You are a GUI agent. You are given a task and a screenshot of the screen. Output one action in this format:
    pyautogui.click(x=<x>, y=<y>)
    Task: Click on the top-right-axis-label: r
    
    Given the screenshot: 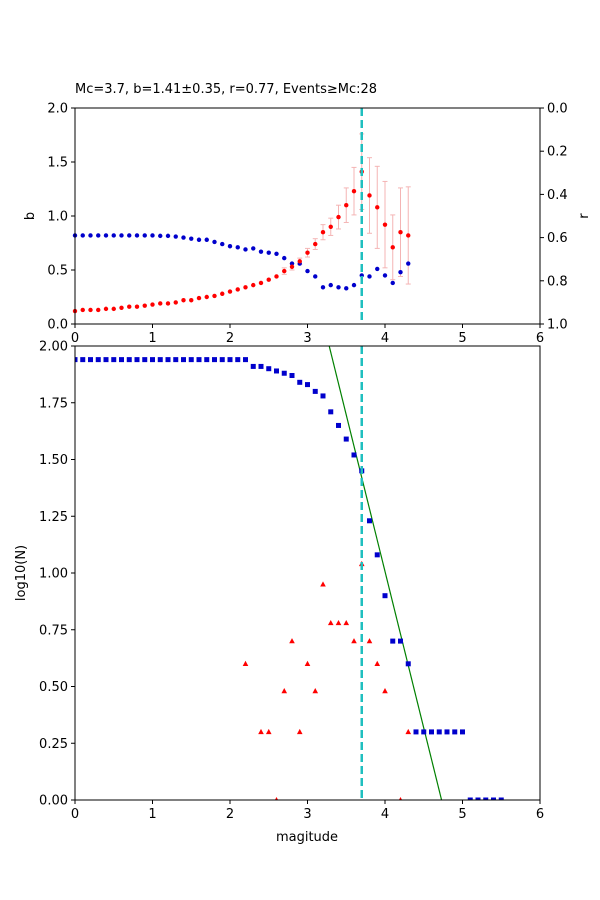 What is the action you would take?
    pyautogui.click(x=584, y=216)
    